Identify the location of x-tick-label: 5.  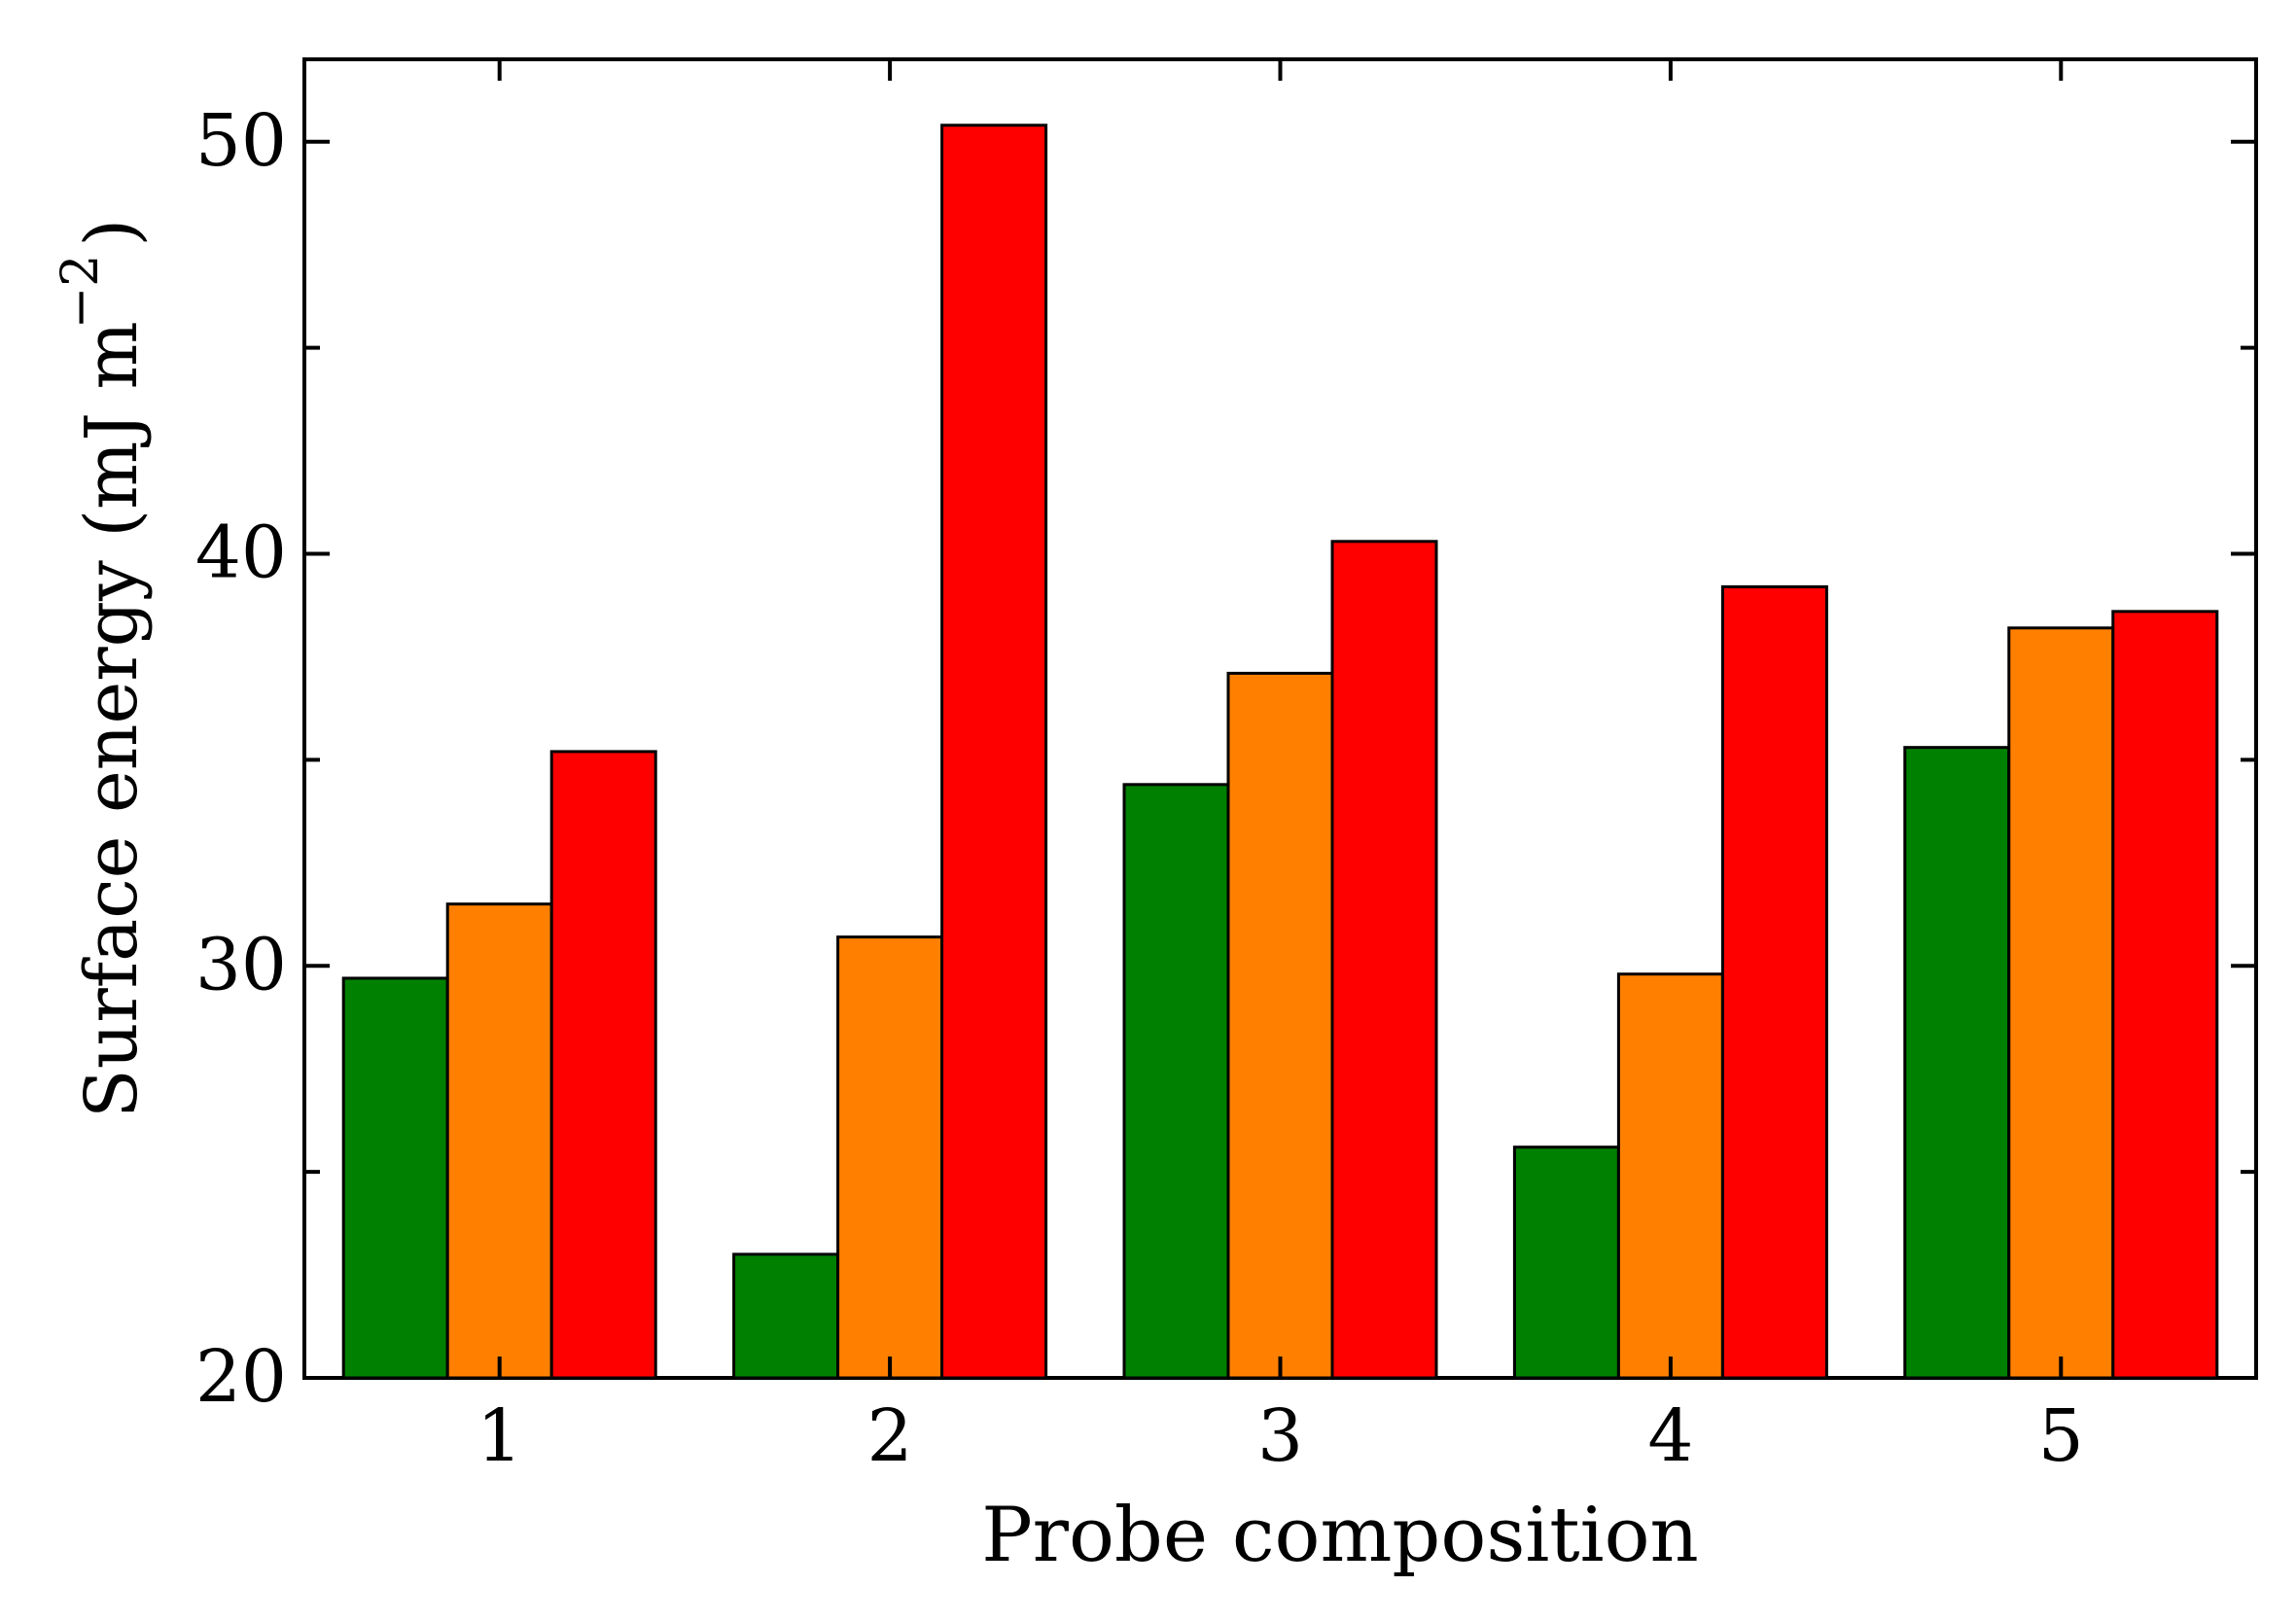
(2061, 1436).